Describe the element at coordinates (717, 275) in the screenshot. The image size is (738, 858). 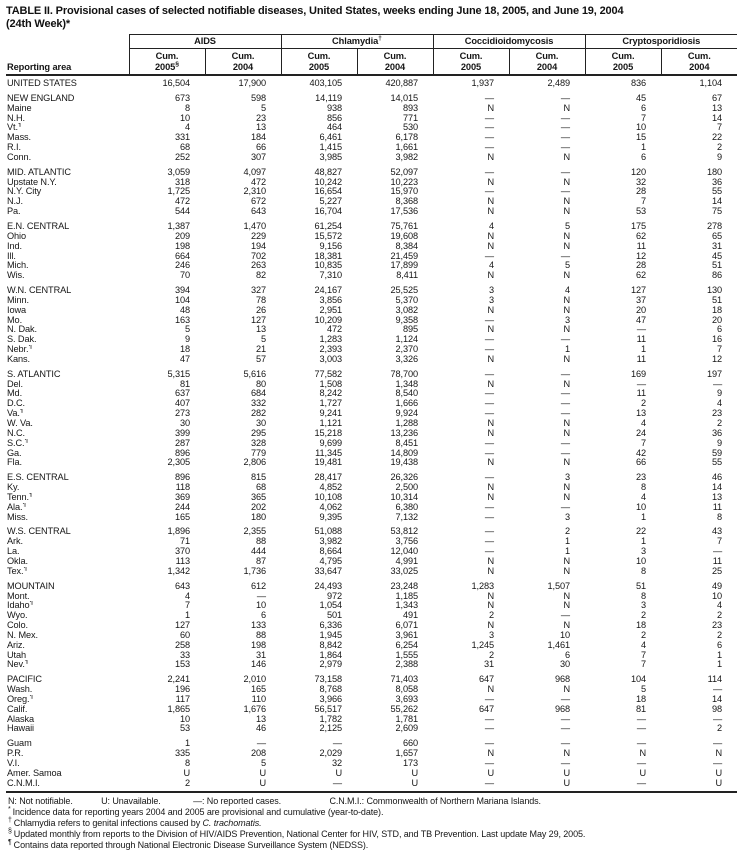
I see `value-cell: 86` at that location.